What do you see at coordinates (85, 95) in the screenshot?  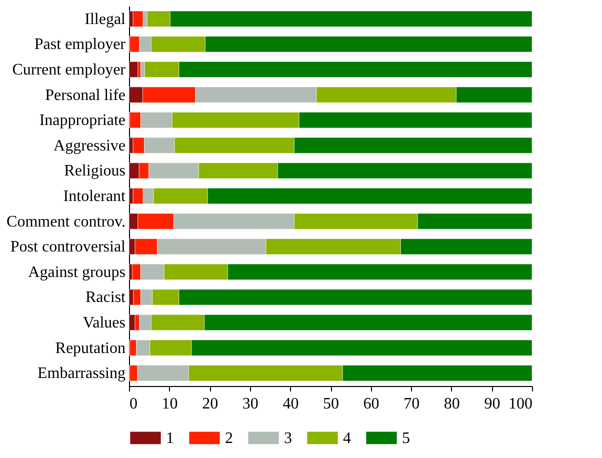 I see `y-tick-label: Personal life` at bounding box center [85, 95].